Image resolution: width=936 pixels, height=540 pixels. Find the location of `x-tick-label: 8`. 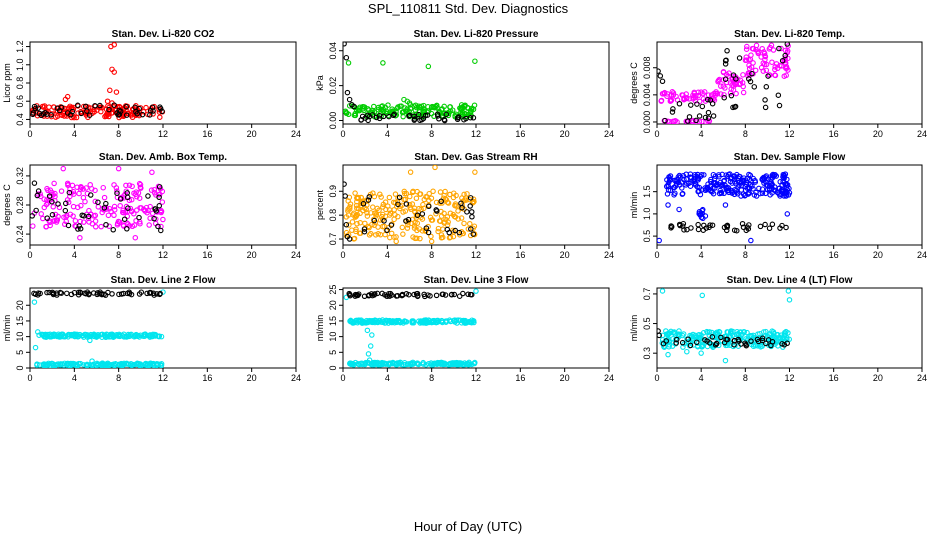

x-tick-label: 8 is located at coordinates (118, 134).